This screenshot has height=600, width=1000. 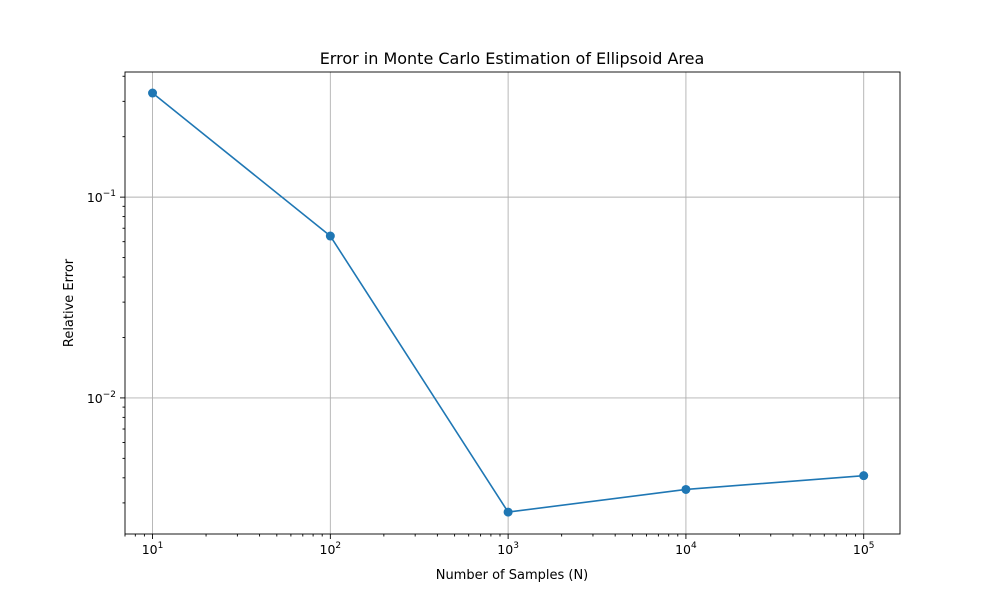 What do you see at coordinates (508, 549) in the screenshot?
I see `x-tick-label: 103` at bounding box center [508, 549].